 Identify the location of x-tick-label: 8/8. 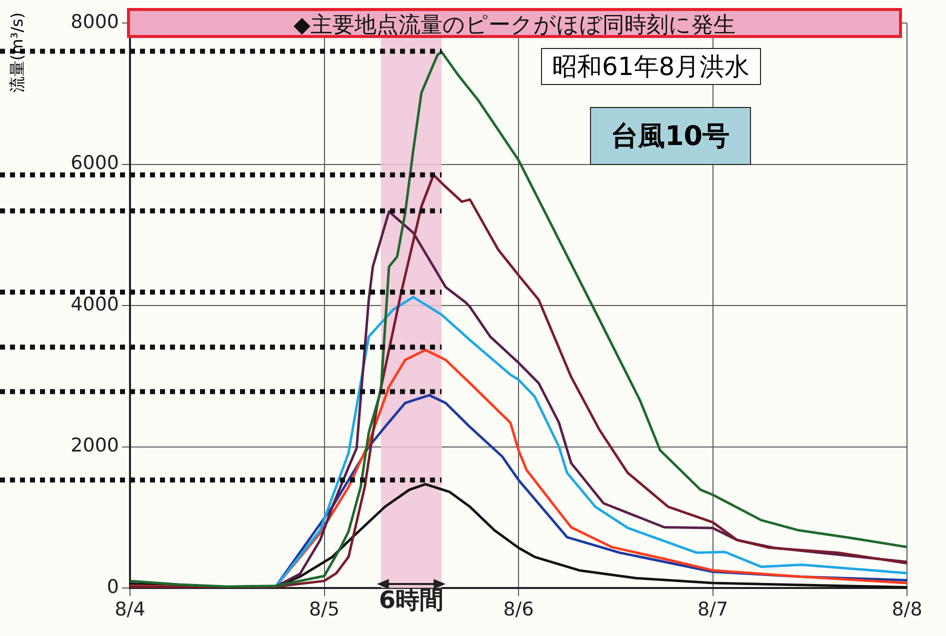
(907, 609).